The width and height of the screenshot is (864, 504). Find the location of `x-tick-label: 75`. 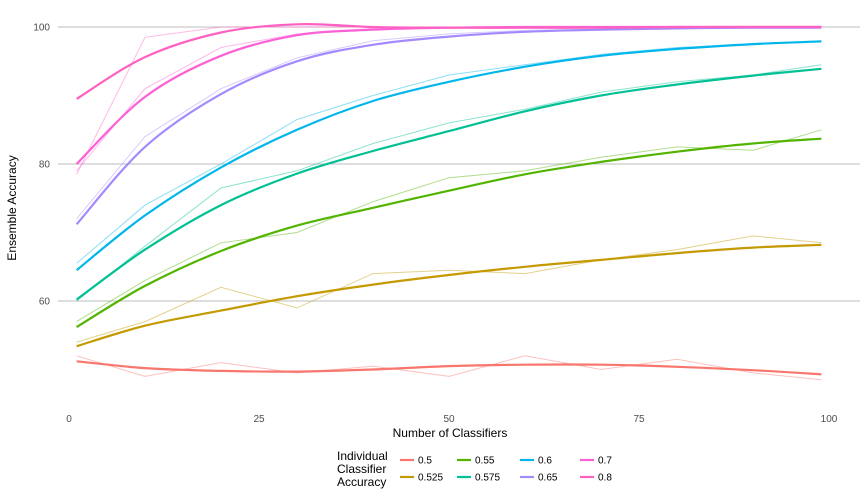

x-tick-label: 75 is located at coordinates (639, 419).